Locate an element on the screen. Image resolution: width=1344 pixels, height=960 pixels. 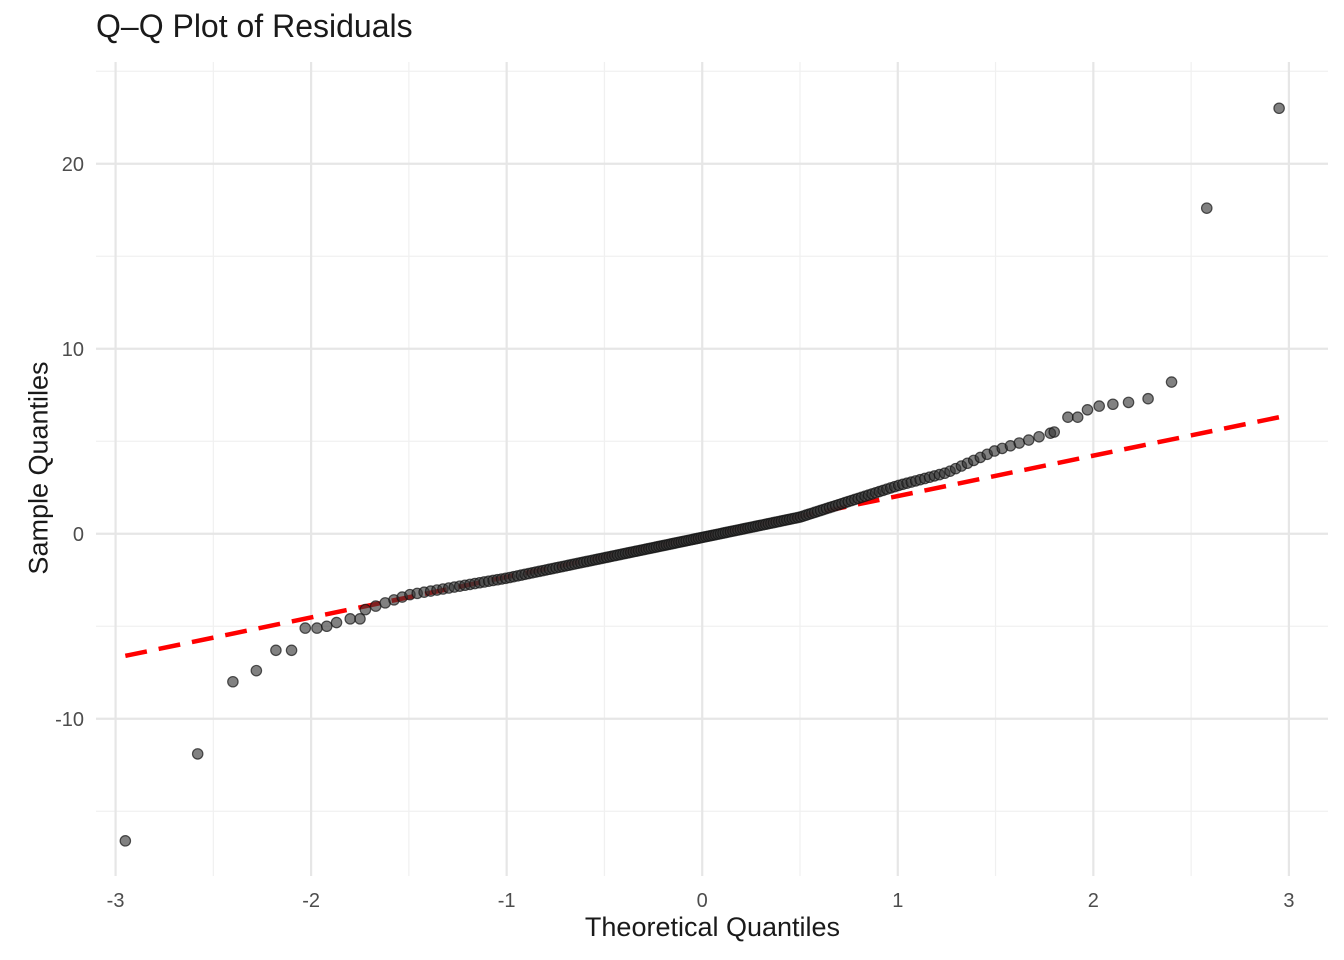
x-tick-label: 0 is located at coordinates (702, 901).